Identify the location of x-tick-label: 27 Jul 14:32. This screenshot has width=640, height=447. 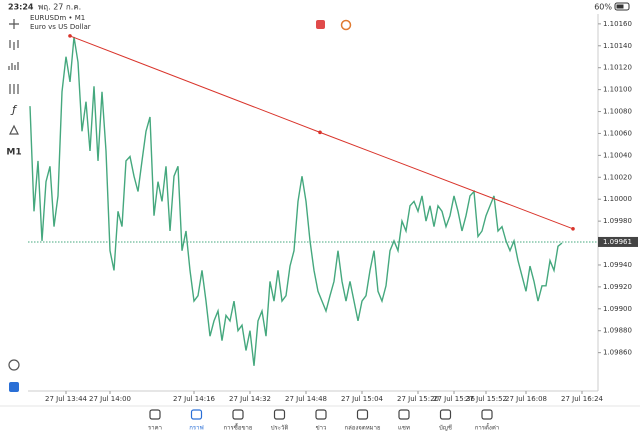
(250, 399).